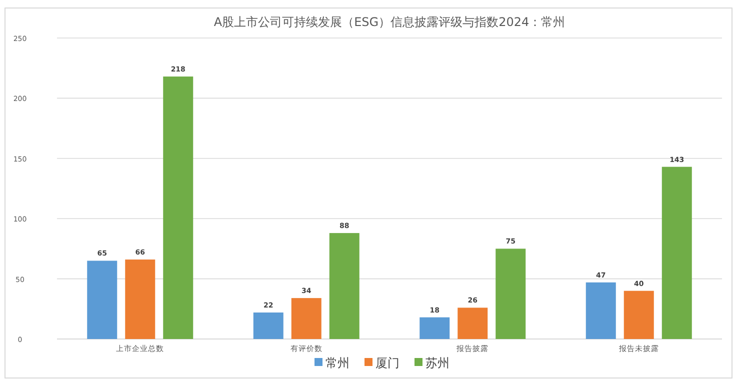 The image size is (737, 384). Describe the element at coordinates (338, 363) in the screenshot. I see `legend-label: 常州` at that location.